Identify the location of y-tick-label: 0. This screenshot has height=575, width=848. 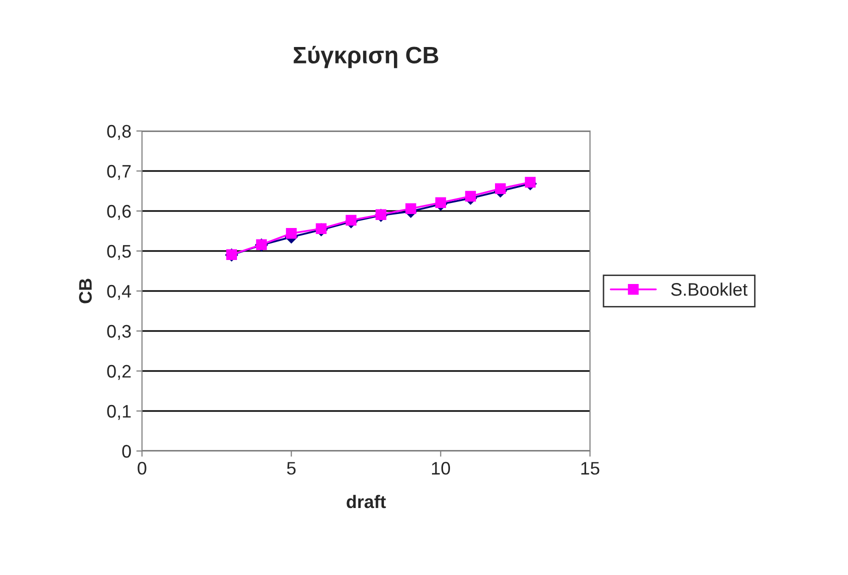
(126, 451).